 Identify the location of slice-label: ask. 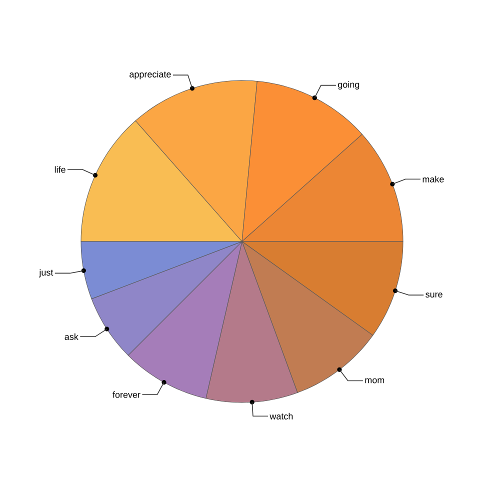
(71, 336).